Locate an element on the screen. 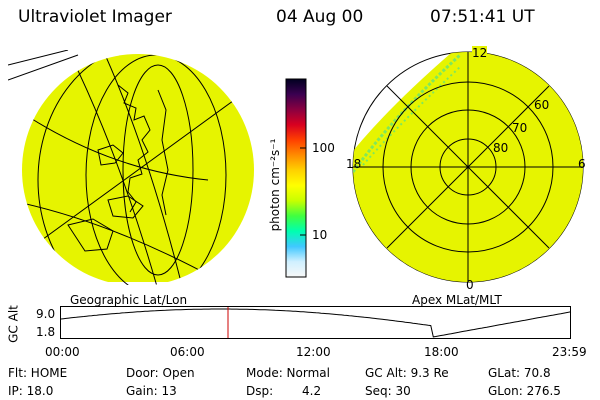  right-panel-caption: Apex MLat/MLT is located at coordinates (457, 300).